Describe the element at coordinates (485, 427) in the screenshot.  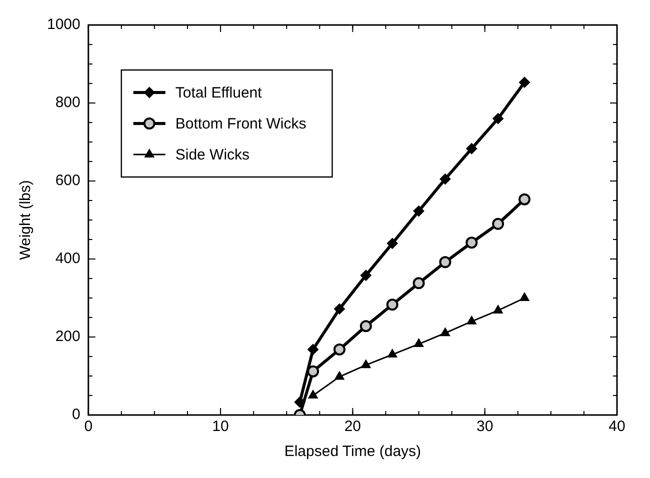
I see `x-tick-label: 30` at that location.